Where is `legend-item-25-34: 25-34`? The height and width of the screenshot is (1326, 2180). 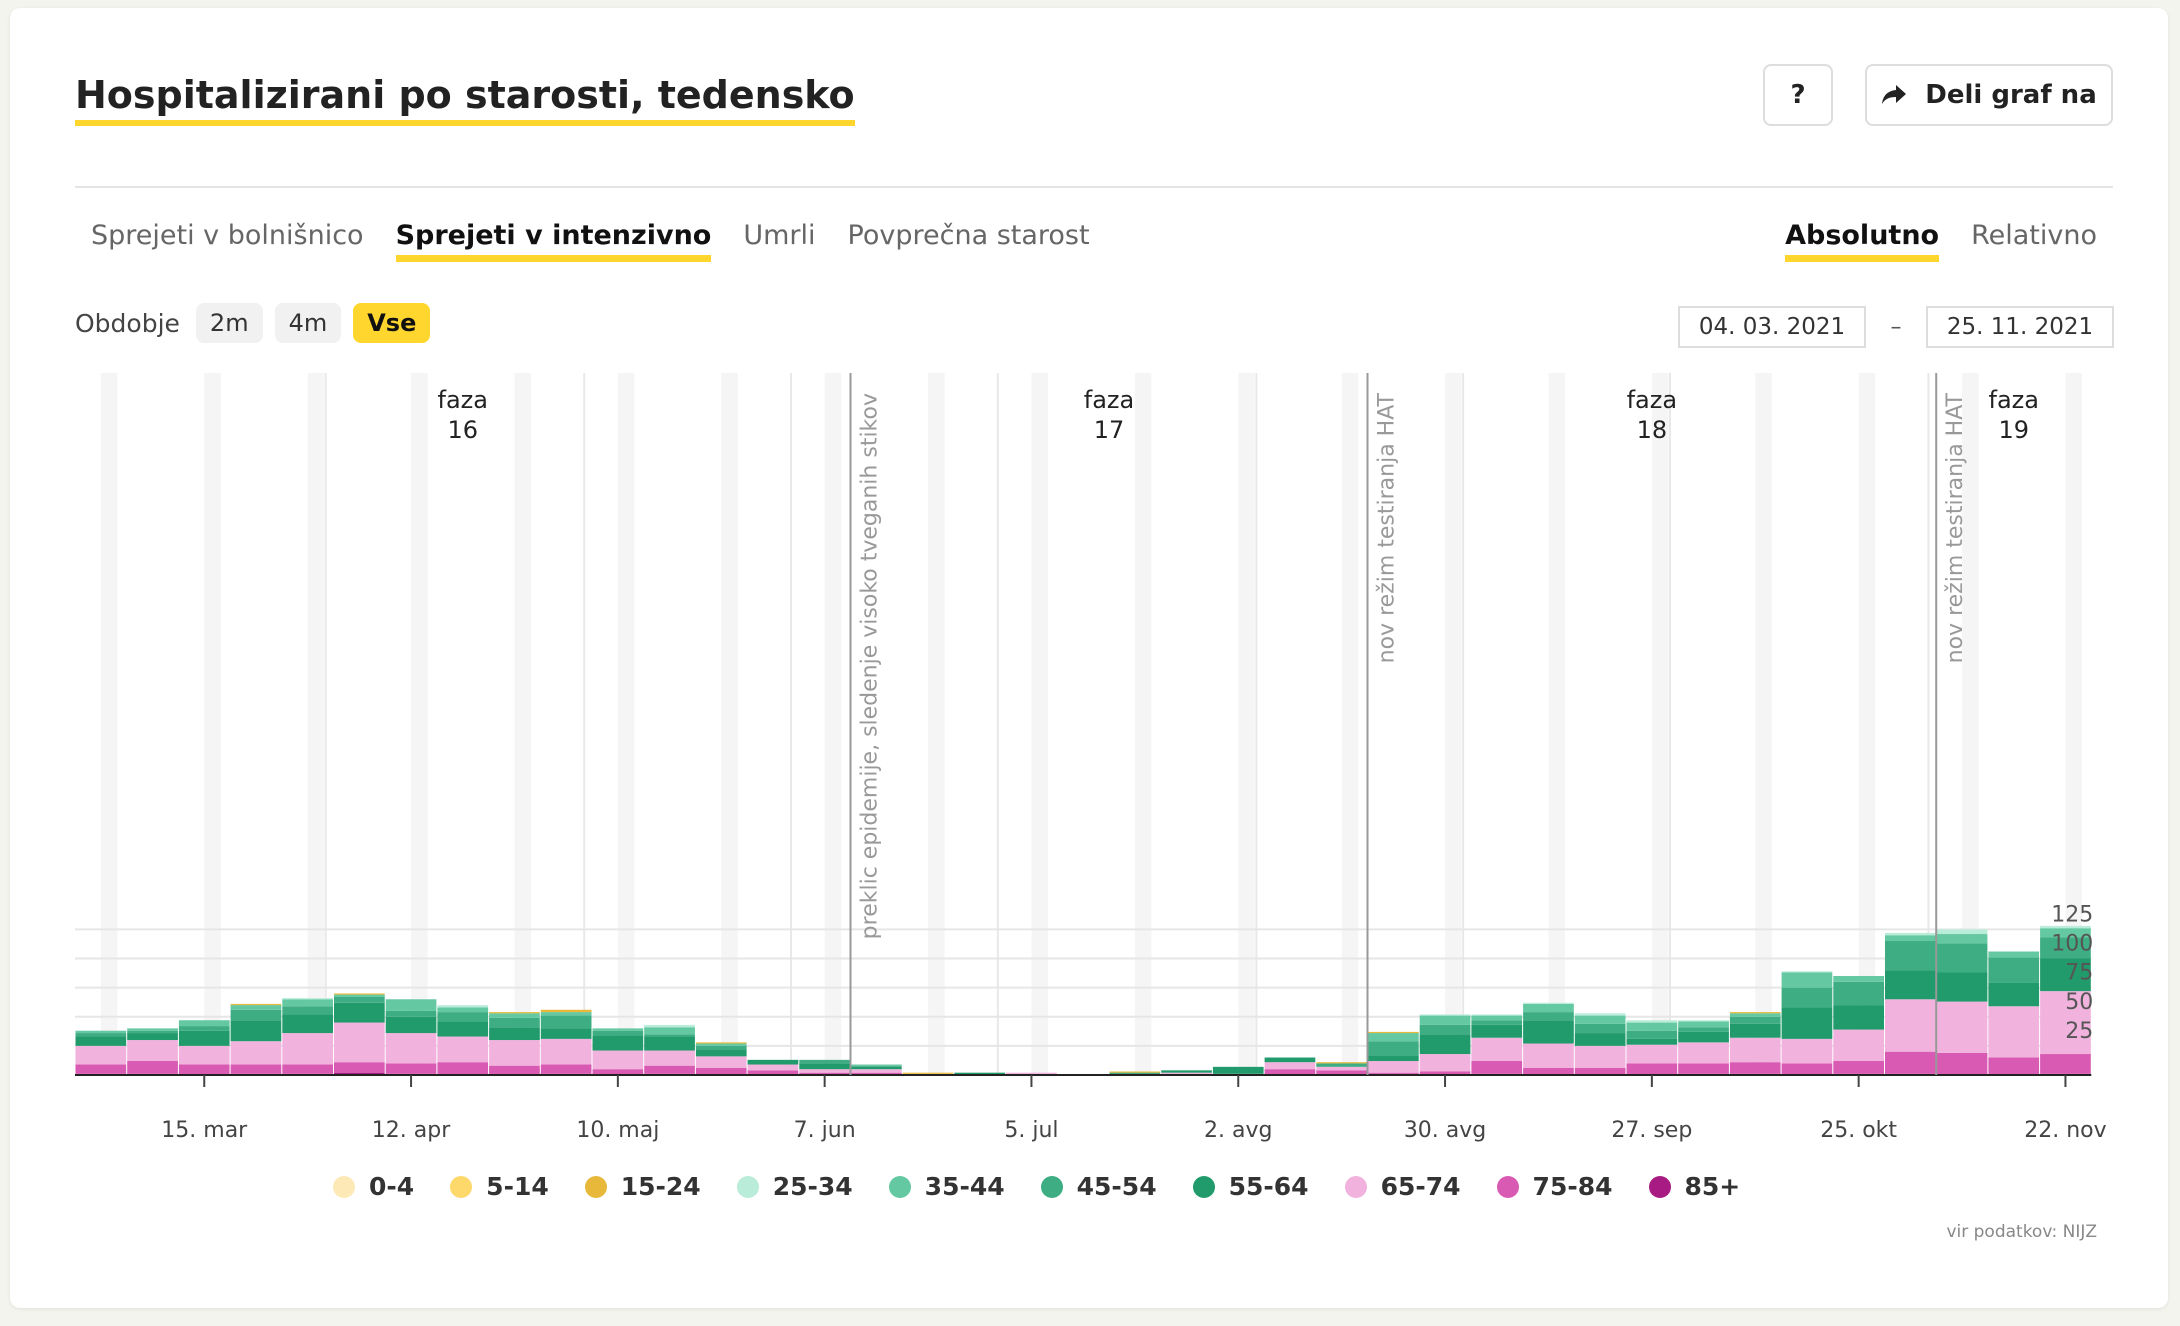 legend-item-25-34: 25-34 is located at coordinates (794, 1186).